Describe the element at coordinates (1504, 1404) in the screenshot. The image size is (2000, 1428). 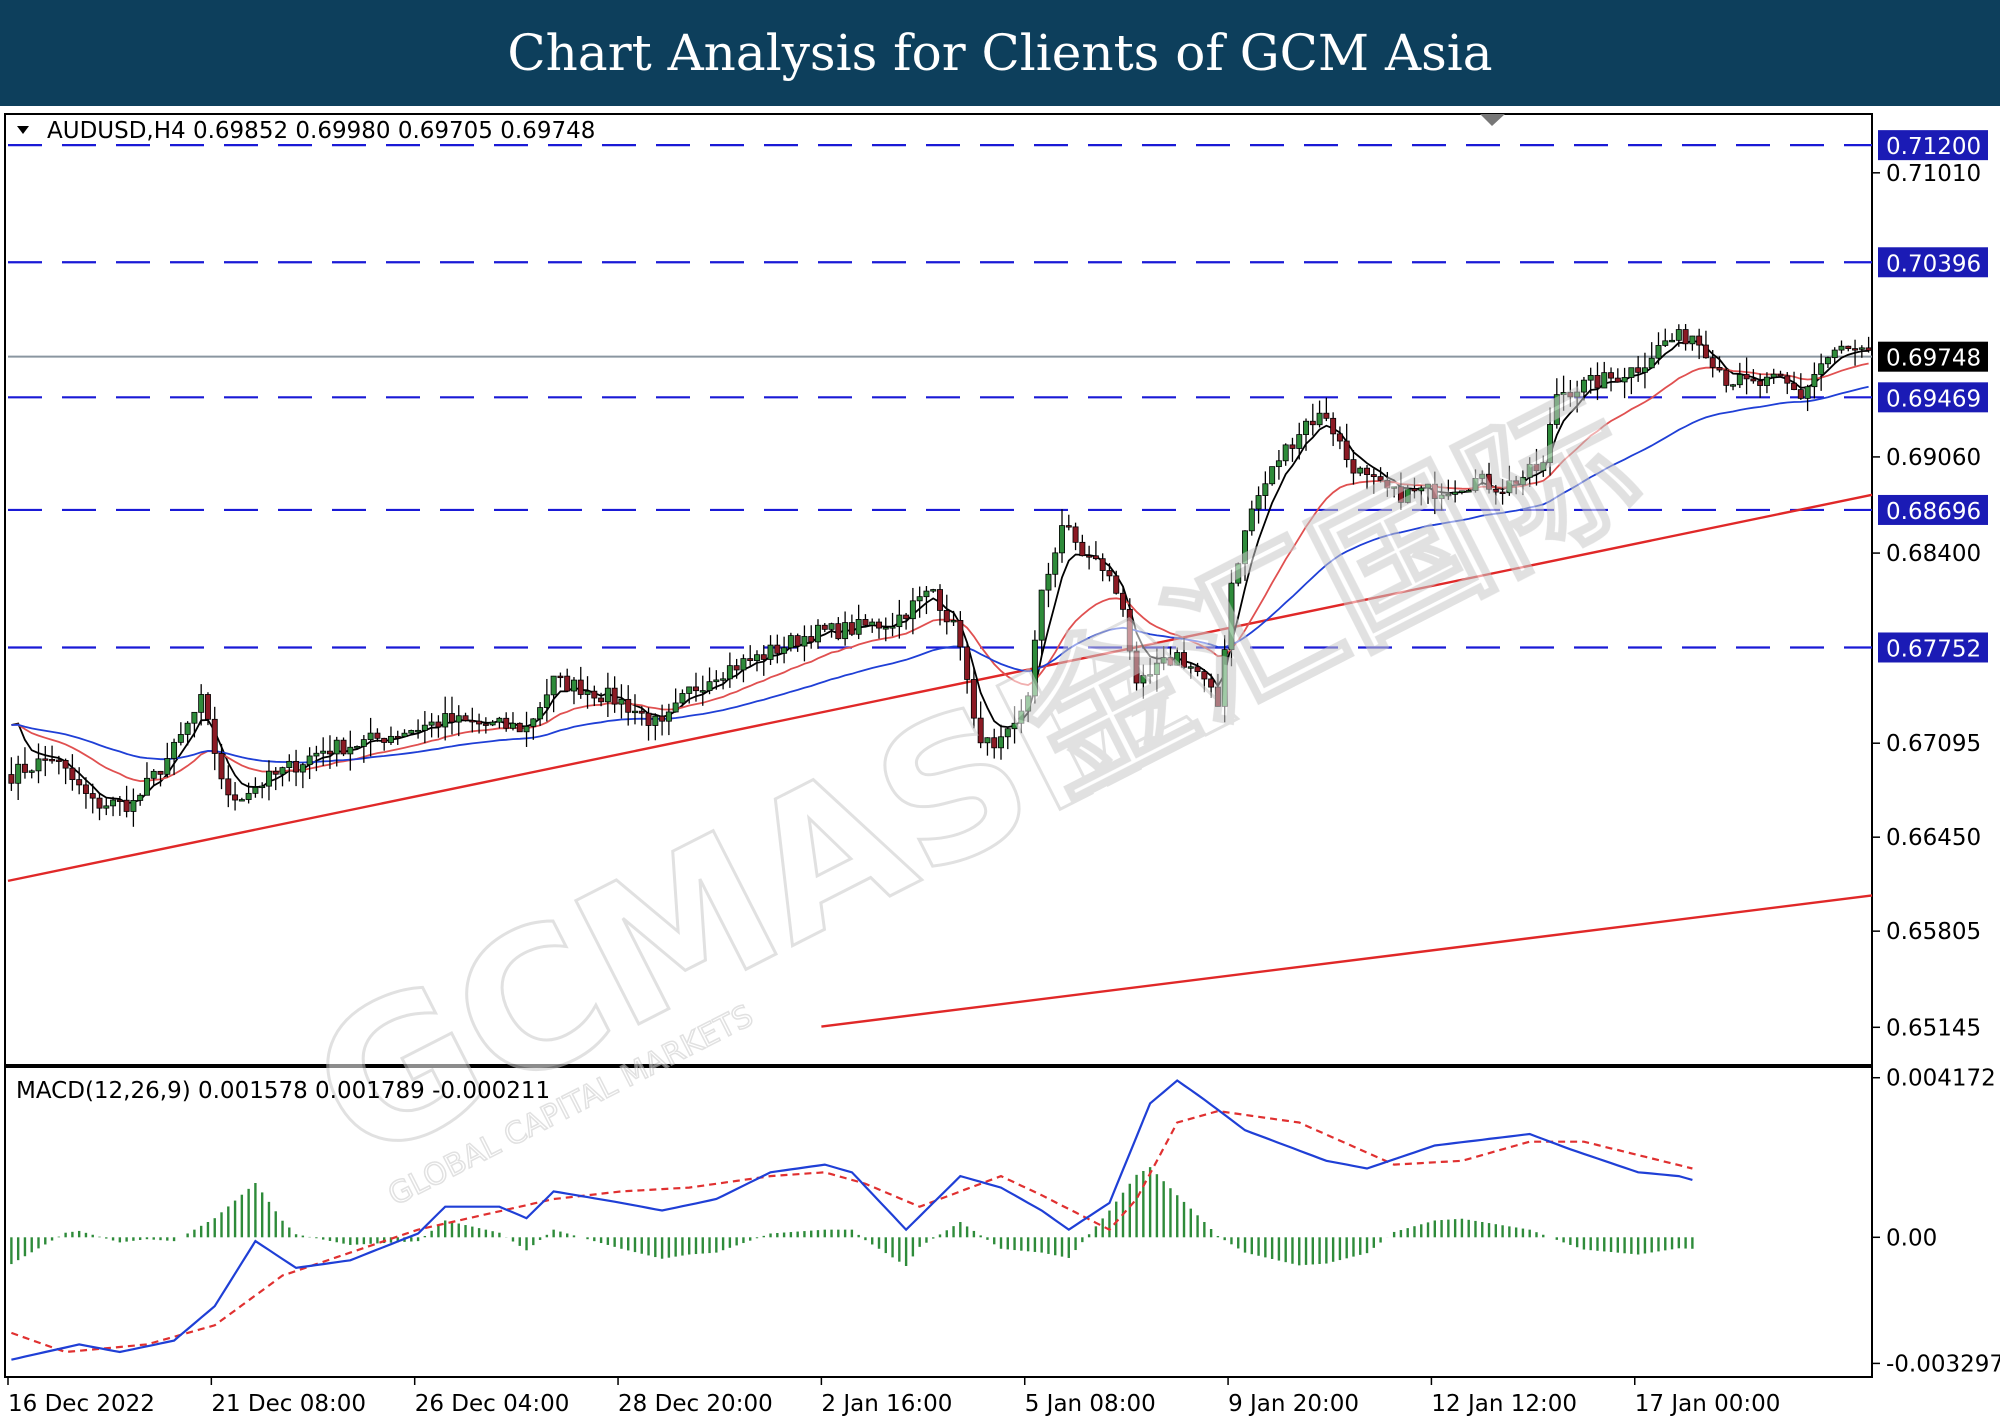
I see `x-tick-label: 12 Jan 12:00` at that location.